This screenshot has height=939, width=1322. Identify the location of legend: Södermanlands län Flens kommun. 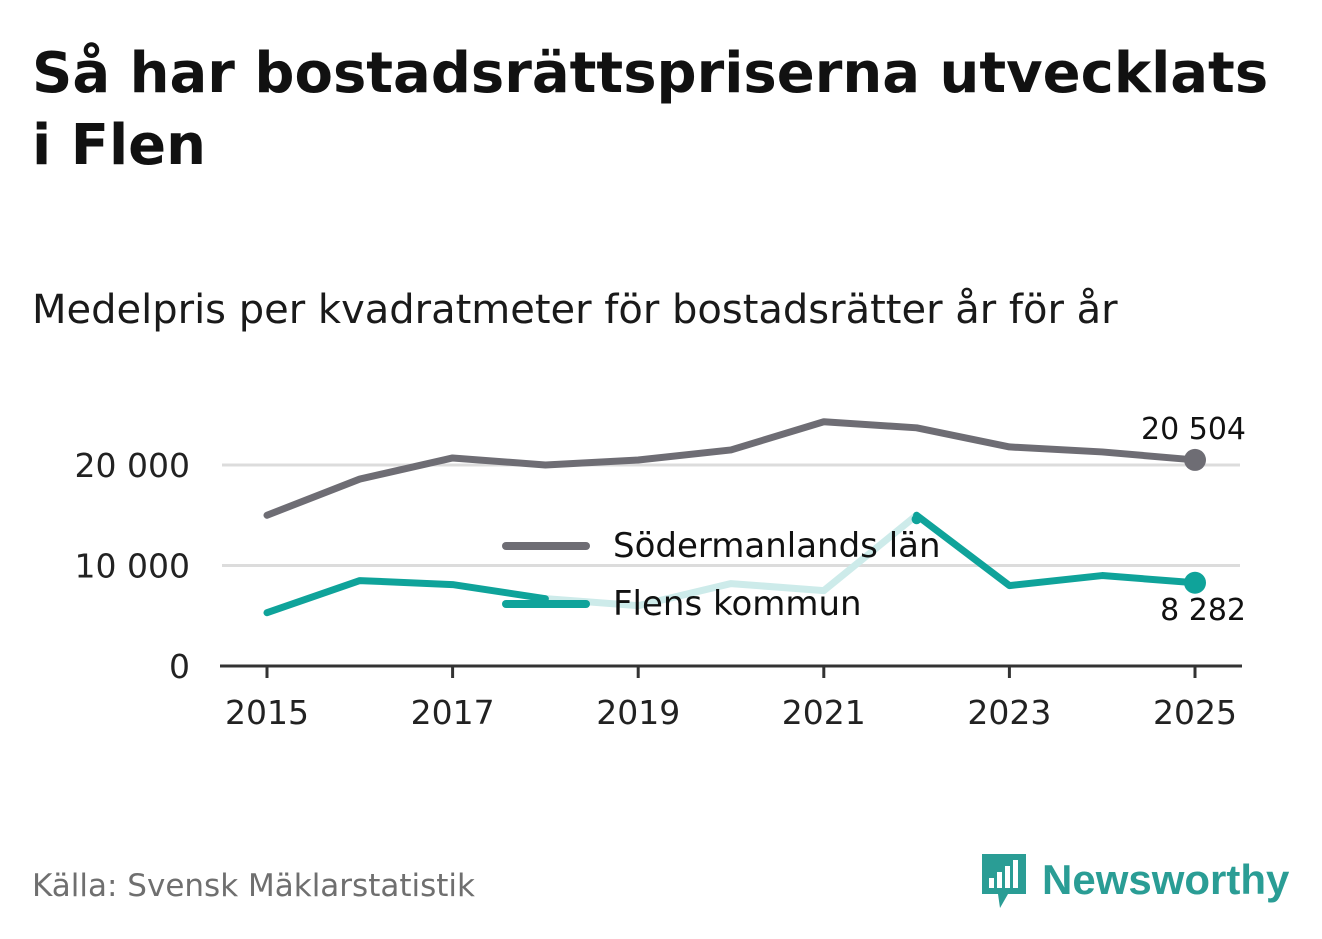
(721, 575).